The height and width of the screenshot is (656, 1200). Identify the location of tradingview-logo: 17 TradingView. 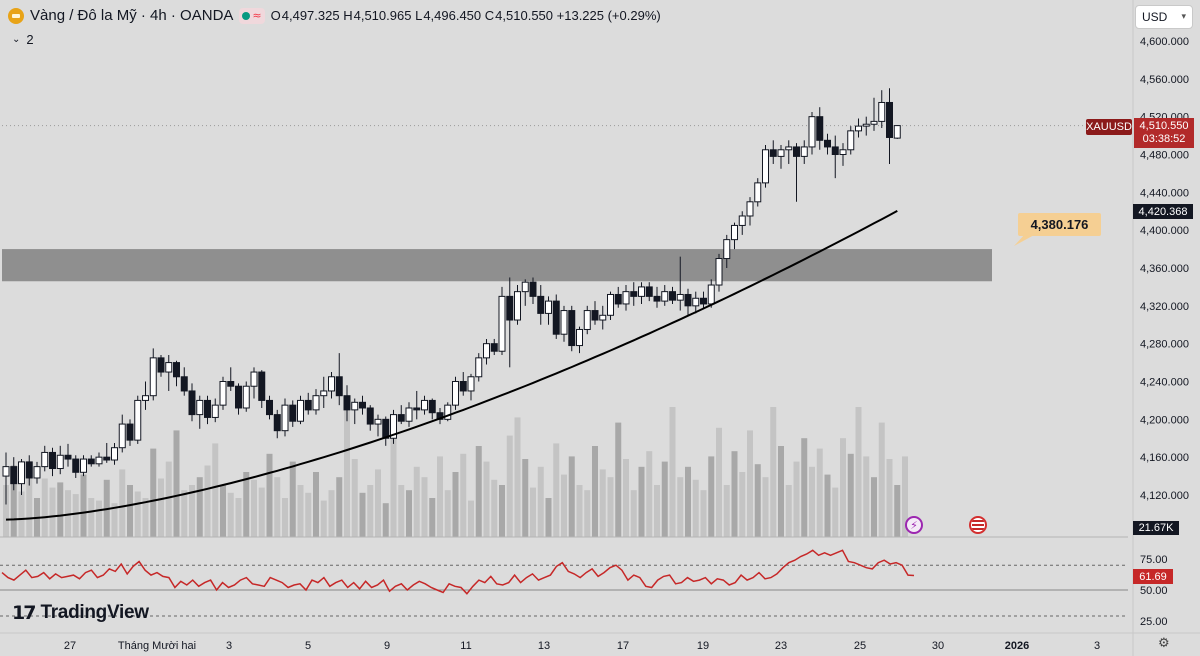
(80, 613).